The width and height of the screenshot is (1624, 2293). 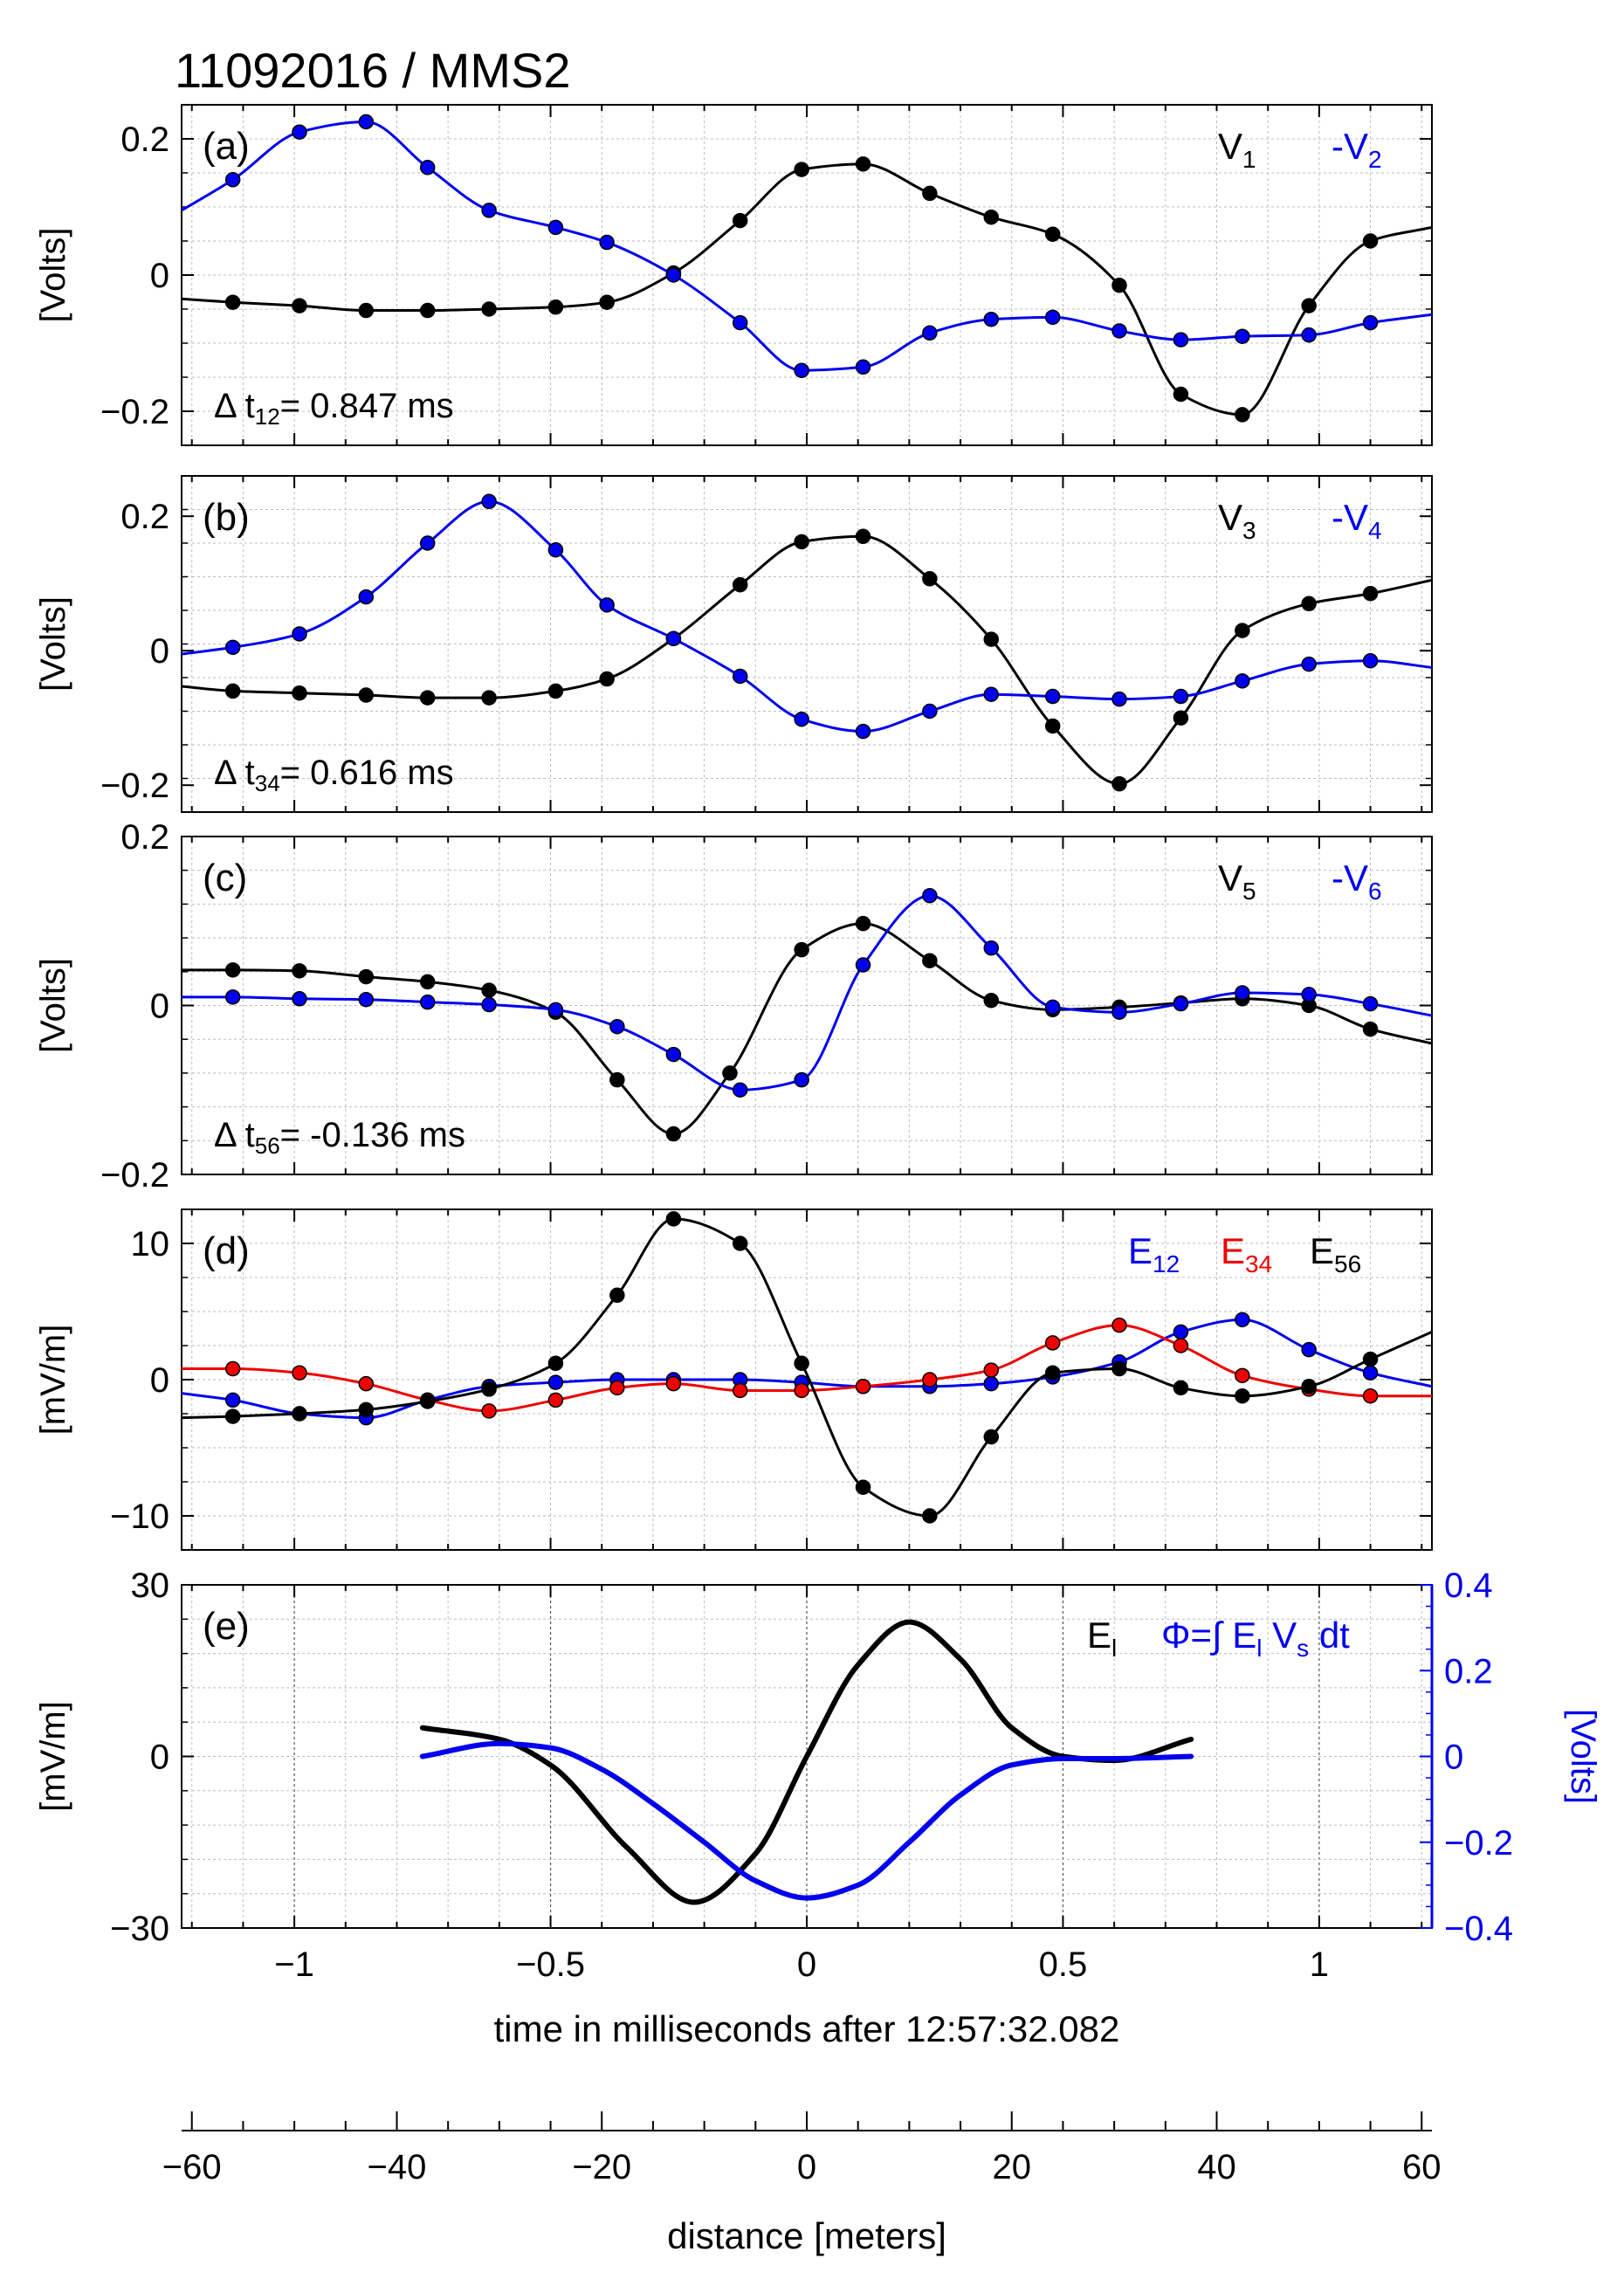 I want to click on y-tick-label: 10, so click(x=150, y=1244).